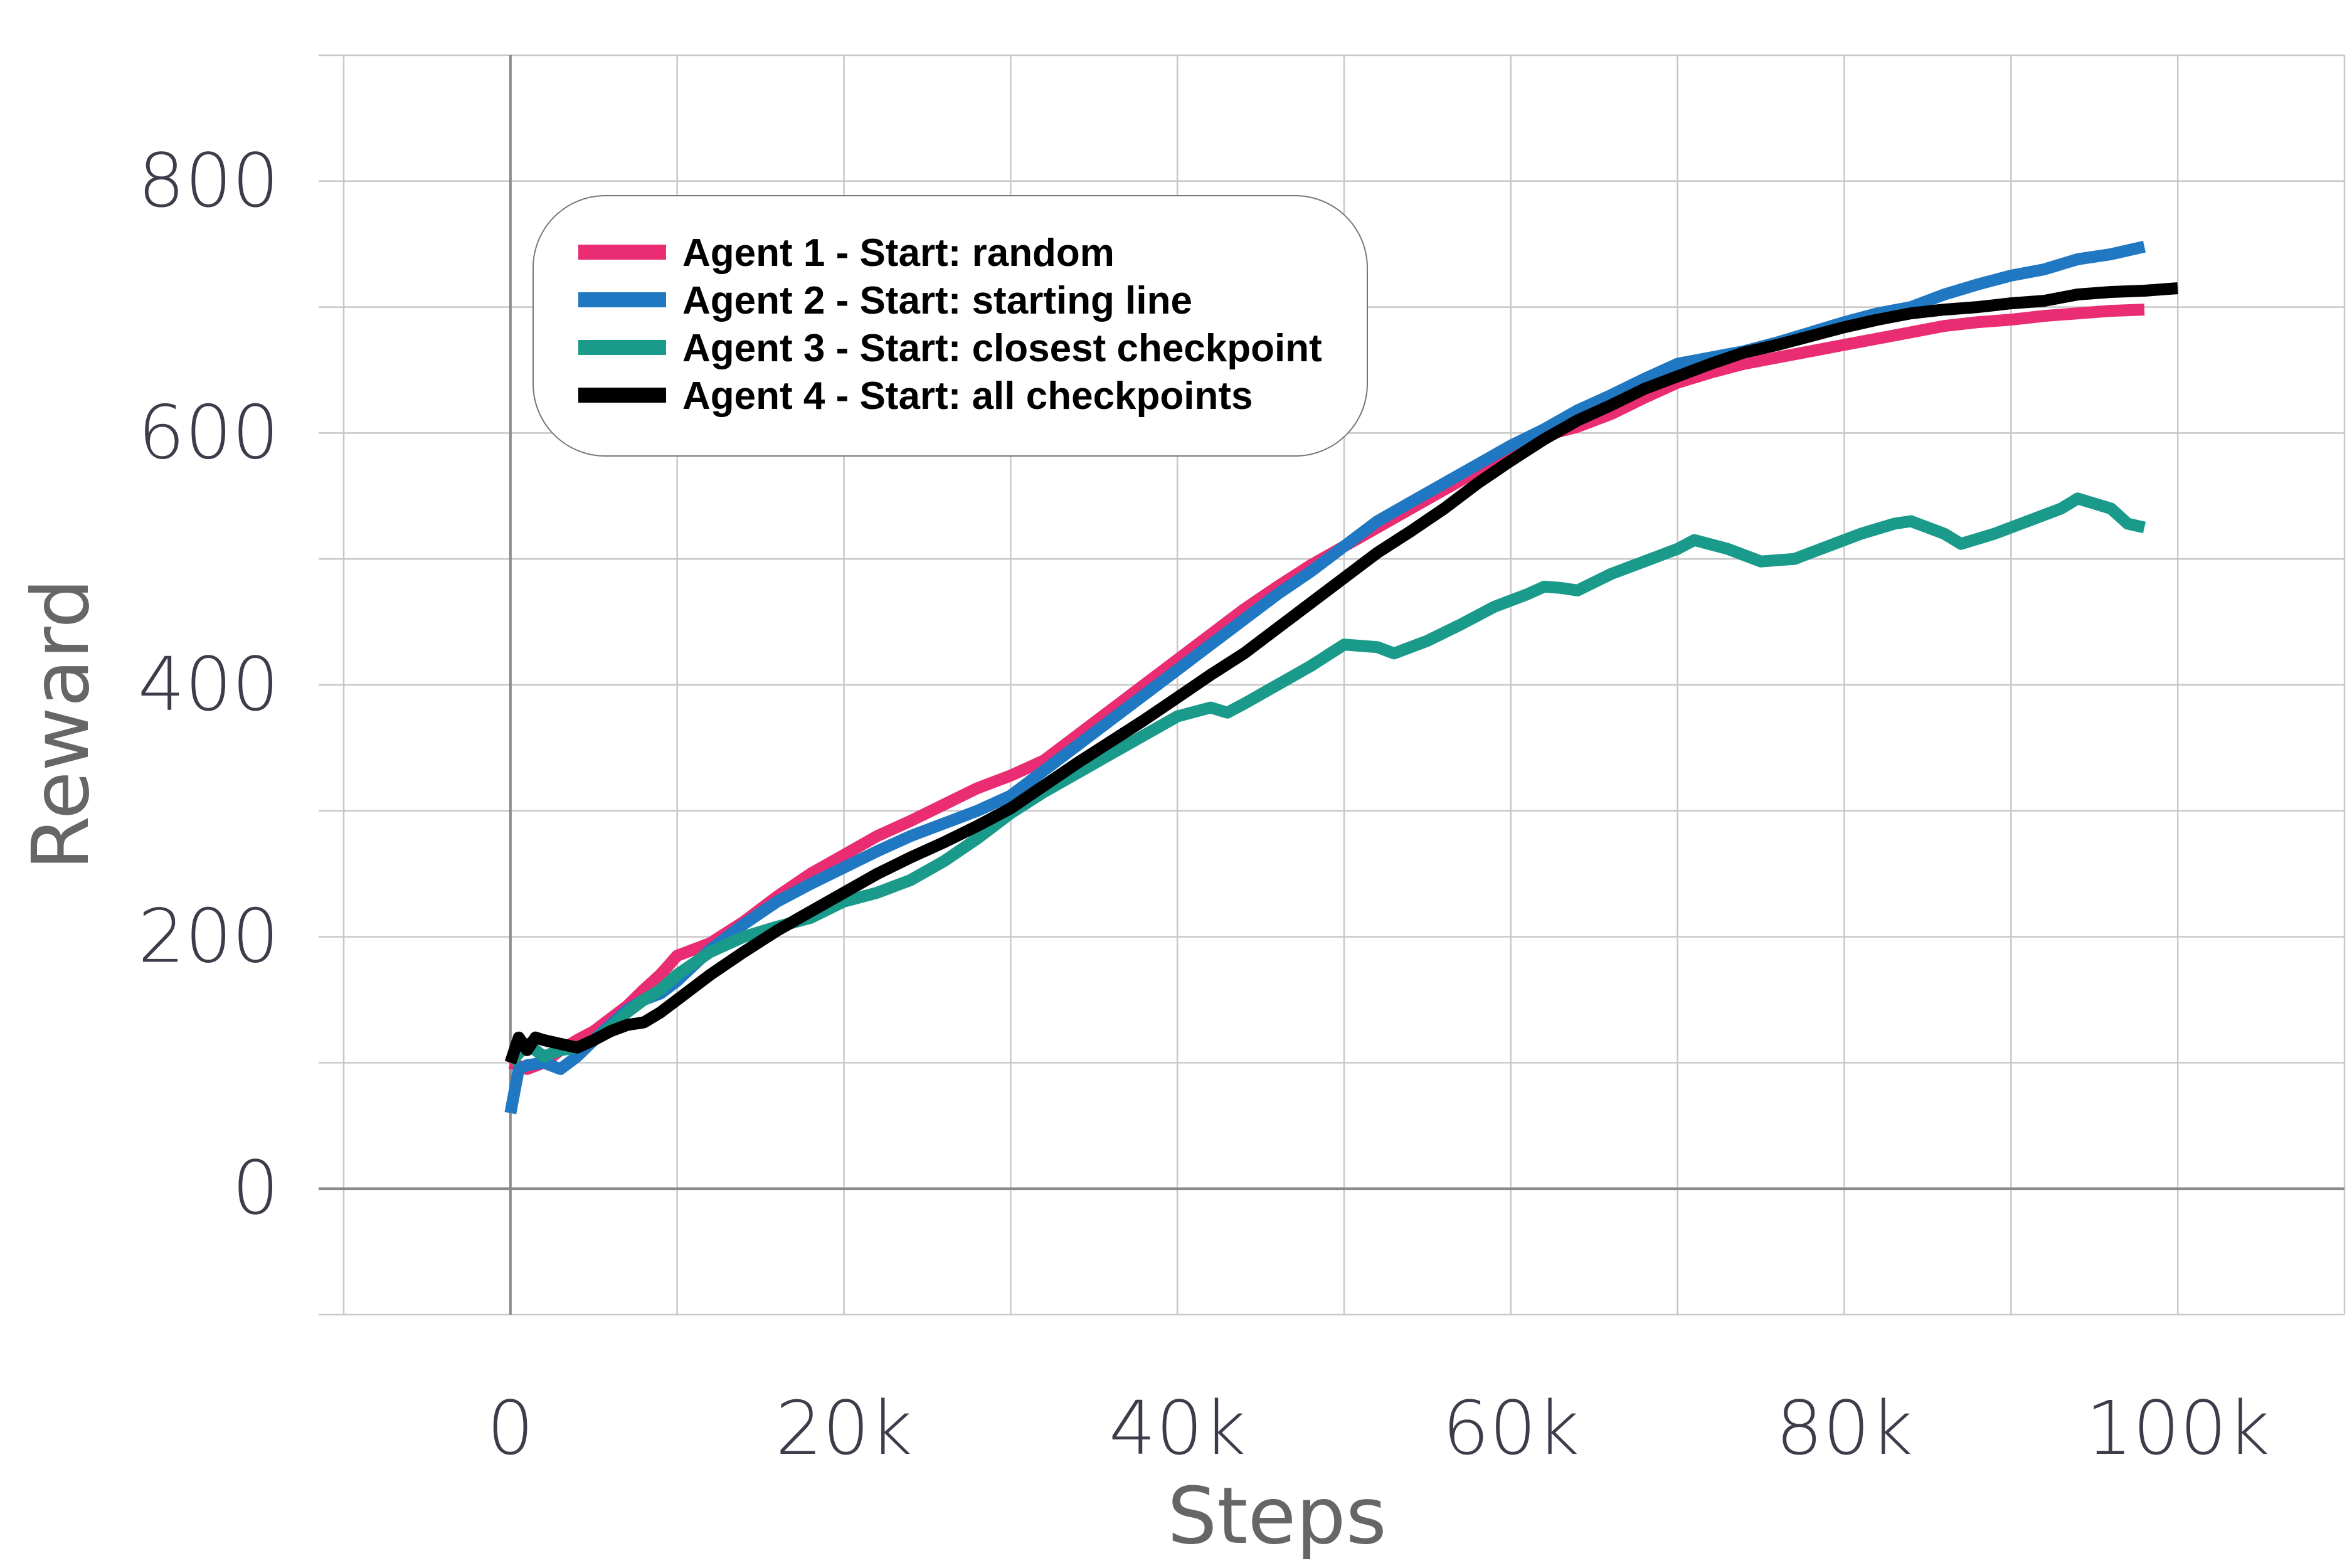  Describe the element at coordinates (208, 180) in the screenshot. I see `y-tick-label: 800` at that location.